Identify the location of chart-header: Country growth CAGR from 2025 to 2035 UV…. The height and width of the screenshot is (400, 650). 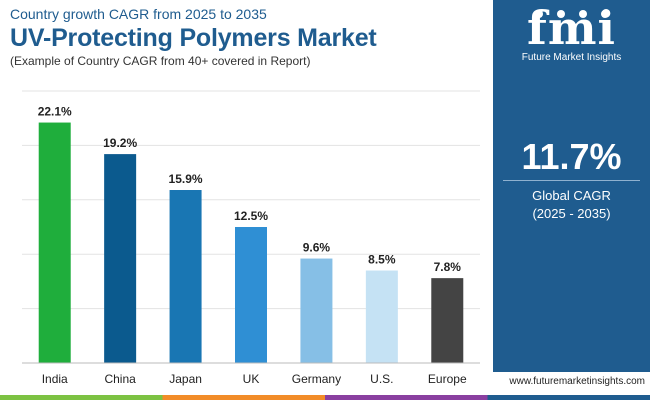
(245, 37).